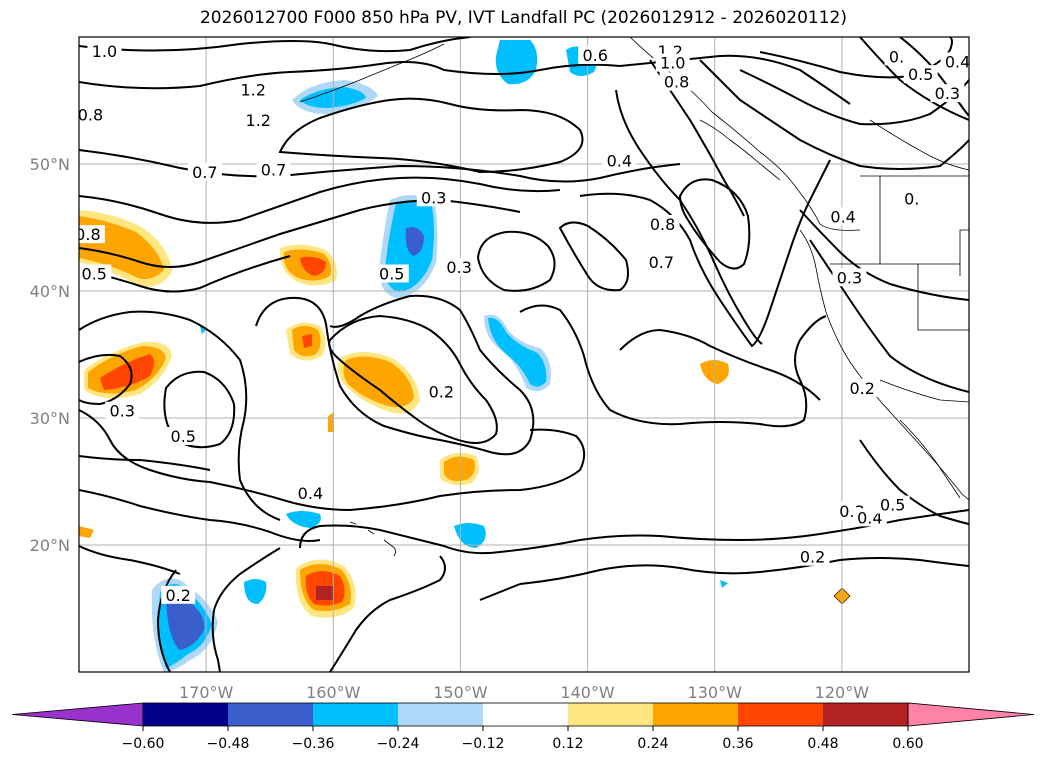 This screenshot has height=765, width=1047. What do you see at coordinates (398, 744) in the screenshot?
I see `colorbar-tick-label: −0.24` at bounding box center [398, 744].